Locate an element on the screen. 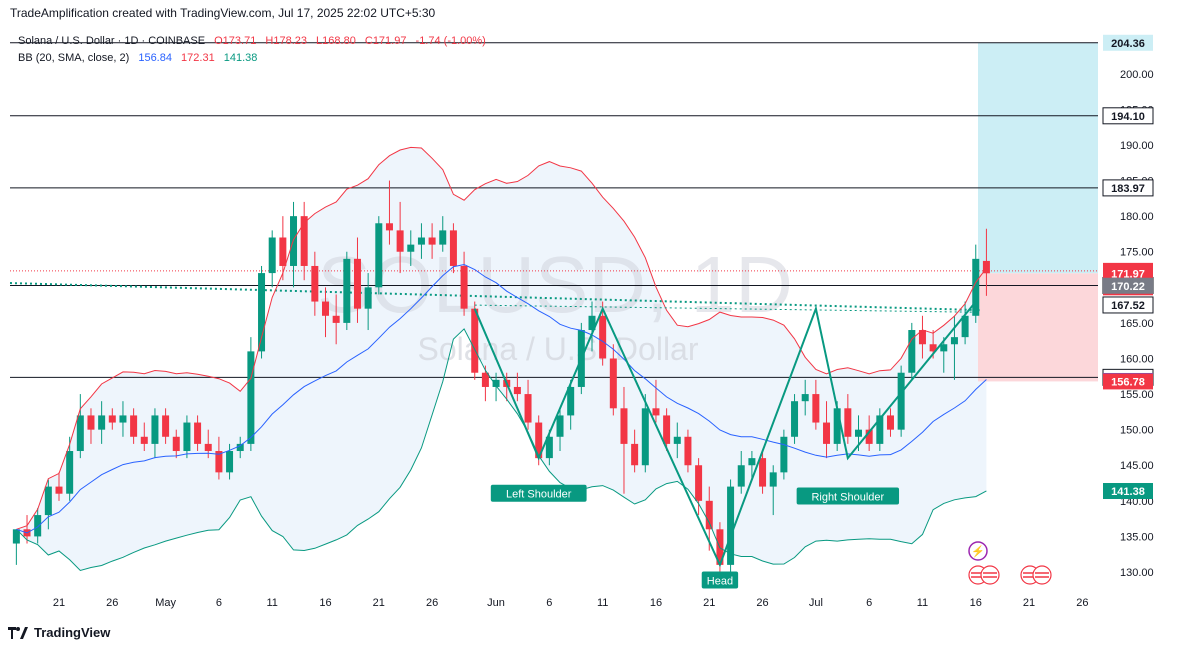 This screenshot has width=1180, height=651. level-label: 183.97 is located at coordinates (1128, 189).